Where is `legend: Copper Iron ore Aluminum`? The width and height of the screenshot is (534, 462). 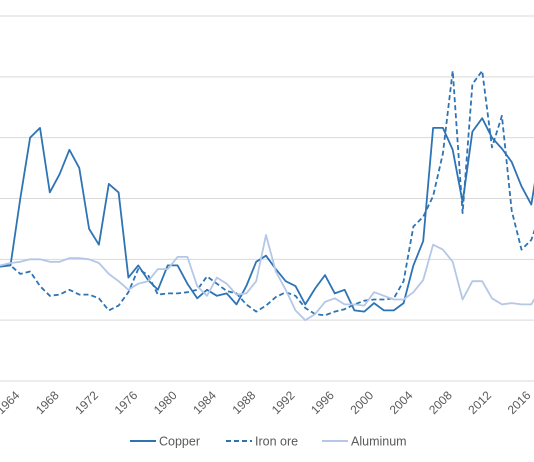
legend: Copper Iron ore Aluminum is located at coordinates (268, 442).